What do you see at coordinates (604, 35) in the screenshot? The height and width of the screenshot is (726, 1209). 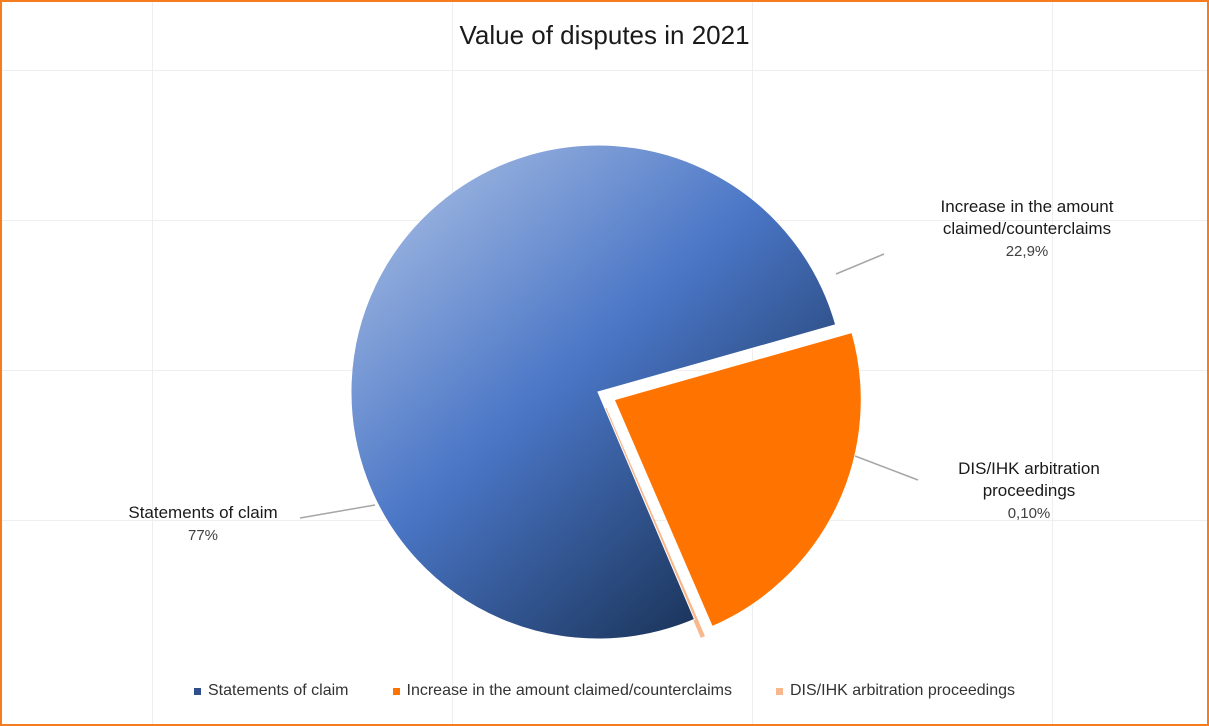 I see `chart-title: Value of disputes in 2021` at bounding box center [604, 35].